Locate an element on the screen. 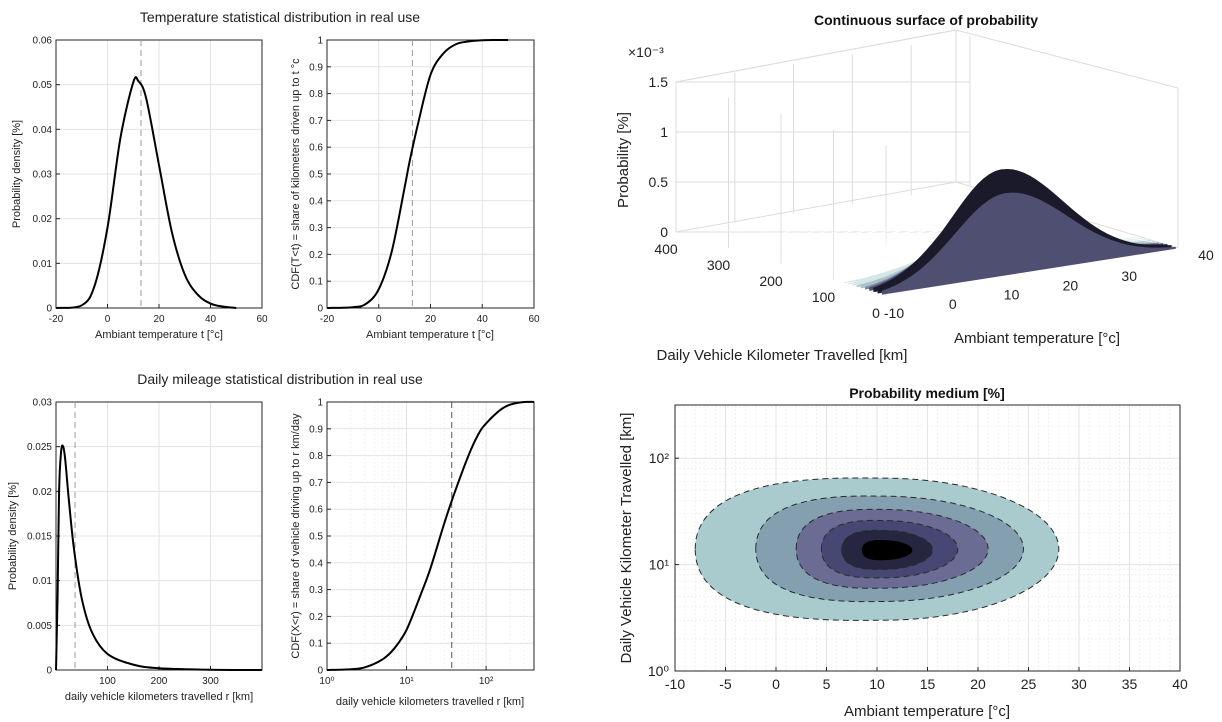  surface-ylabel: Daily Vehicle Kilometer Travelled [km] is located at coordinates (782, 355).